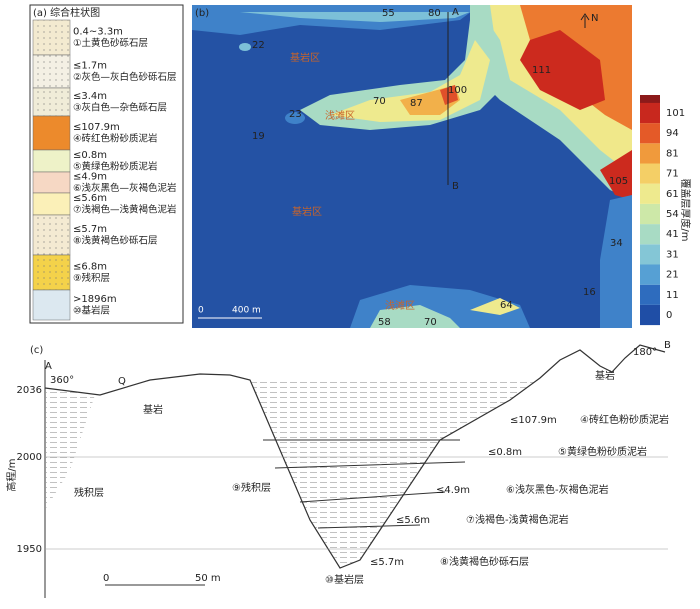 The height and width of the screenshot is (609, 700). What do you see at coordinates (91, 311) in the screenshot?
I see `layer-name: ⑩基岩层` at bounding box center [91, 311].